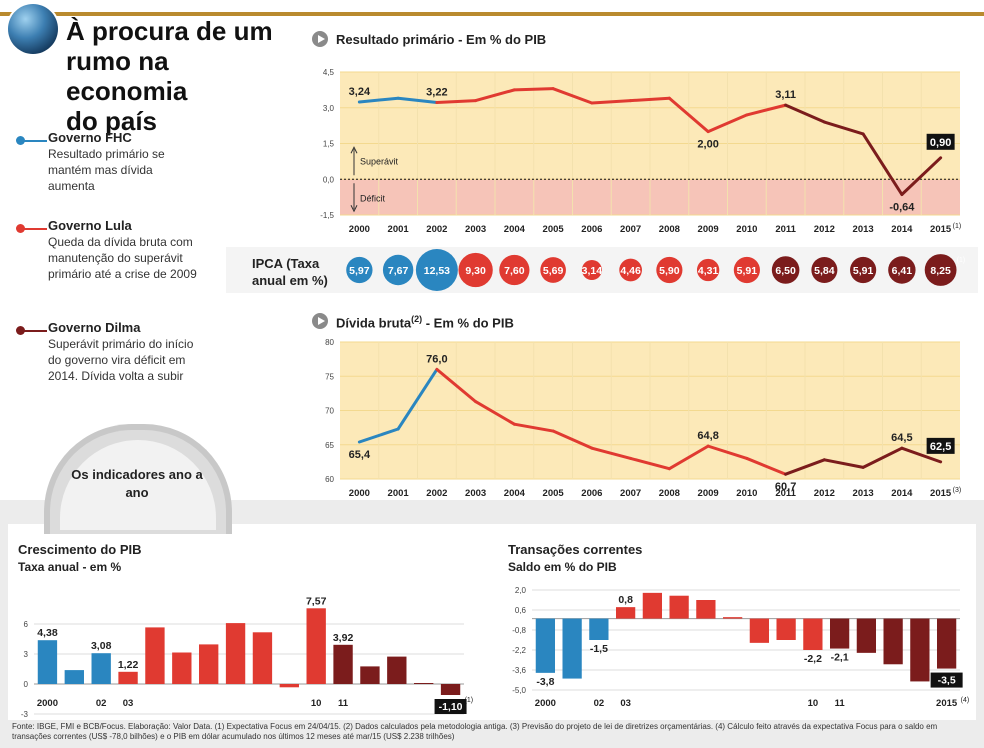 Image resolution: width=984 pixels, height=748 pixels. I want to click on x-tick-note: (4), so click(965, 700).